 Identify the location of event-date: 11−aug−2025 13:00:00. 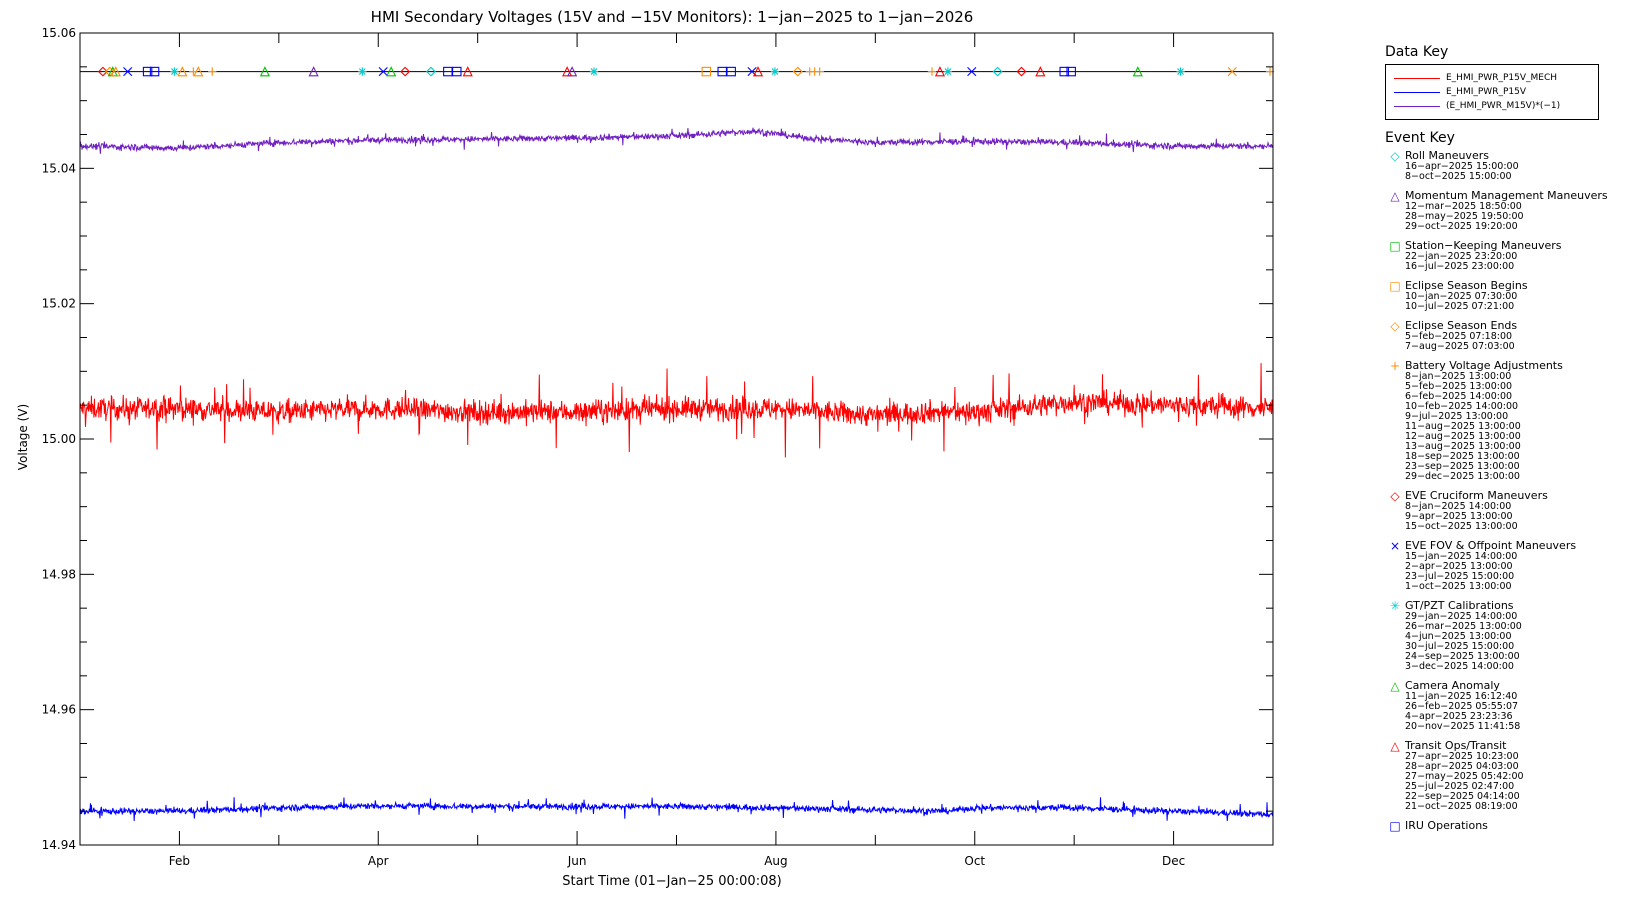
(1463, 426).